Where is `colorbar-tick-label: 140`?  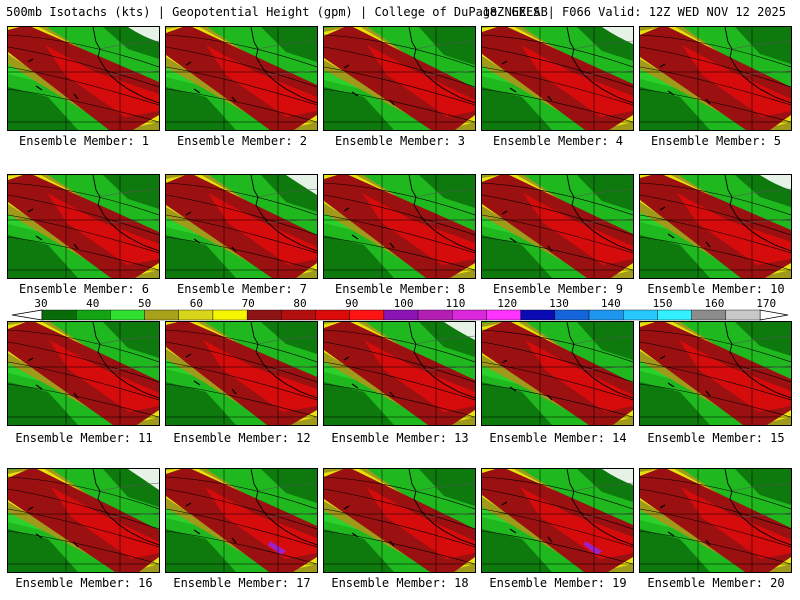
colorbar-tick-label: 140 is located at coordinates (610, 303).